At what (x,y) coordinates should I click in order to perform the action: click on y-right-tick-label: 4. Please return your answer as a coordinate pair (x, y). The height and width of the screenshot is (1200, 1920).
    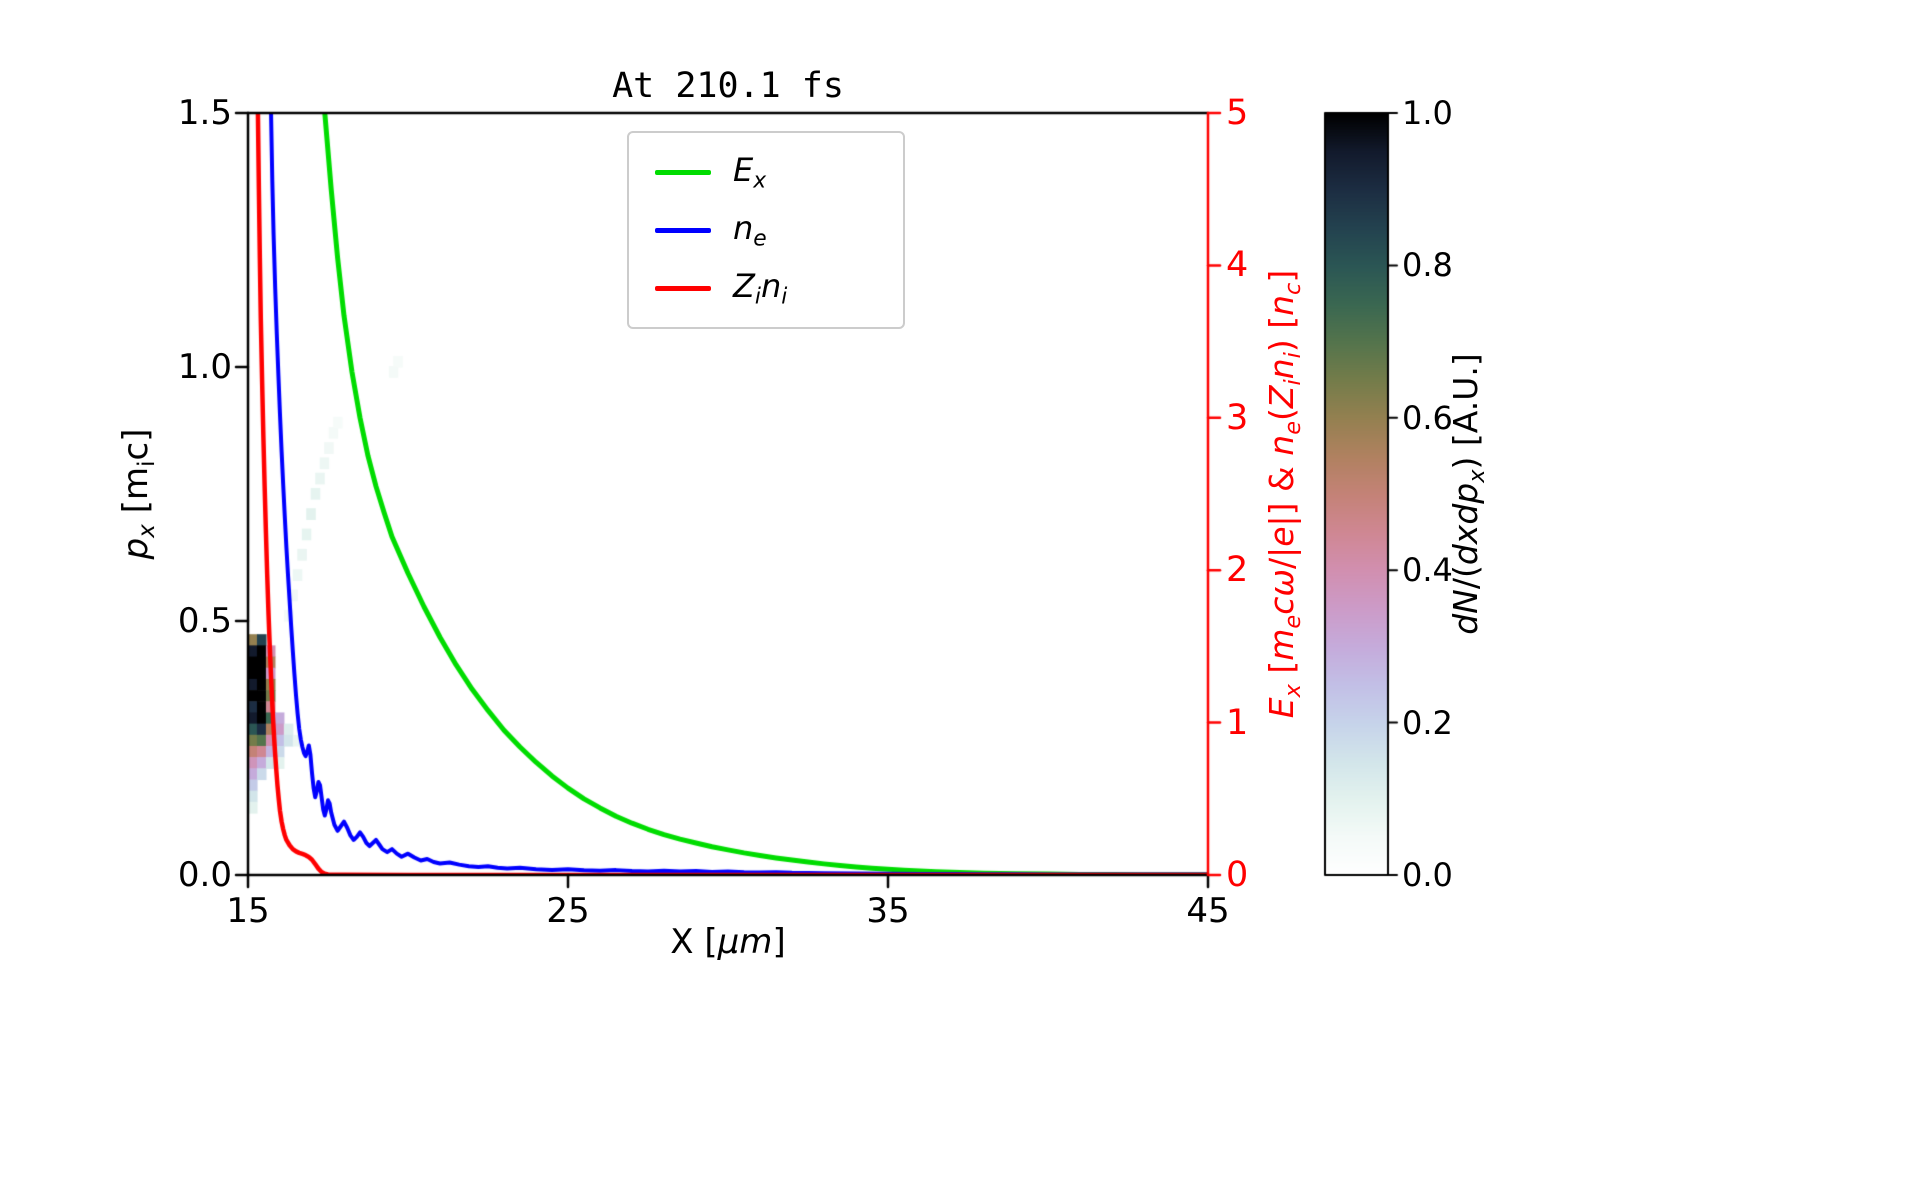
    Looking at the image, I should click on (1237, 265).